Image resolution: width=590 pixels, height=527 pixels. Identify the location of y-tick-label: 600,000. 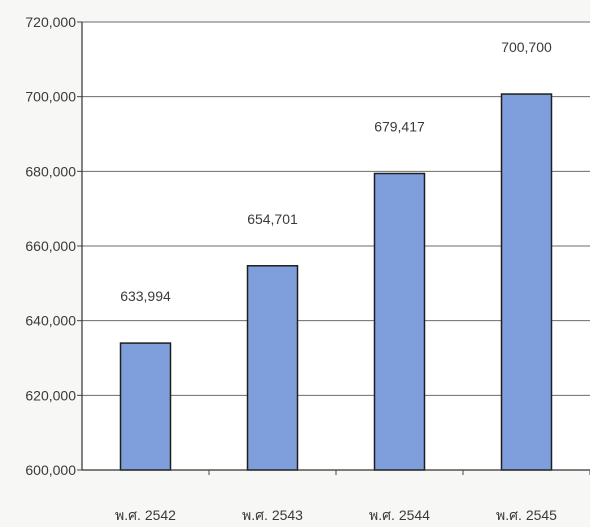
(50, 470).